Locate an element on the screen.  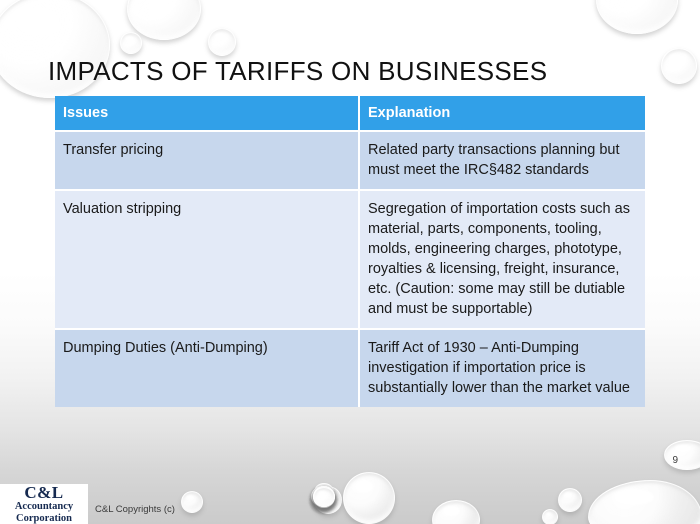
footer-copyright: C&L Copyrights (c) is located at coordinates (135, 509).